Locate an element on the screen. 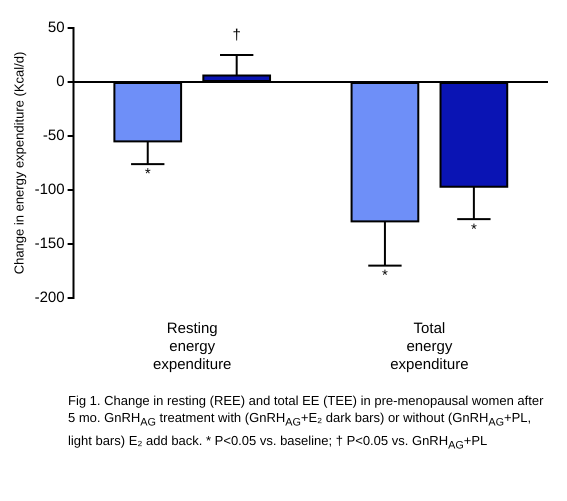 The height and width of the screenshot is (501, 567). y-tick-label: 0 is located at coordinates (60, 81).